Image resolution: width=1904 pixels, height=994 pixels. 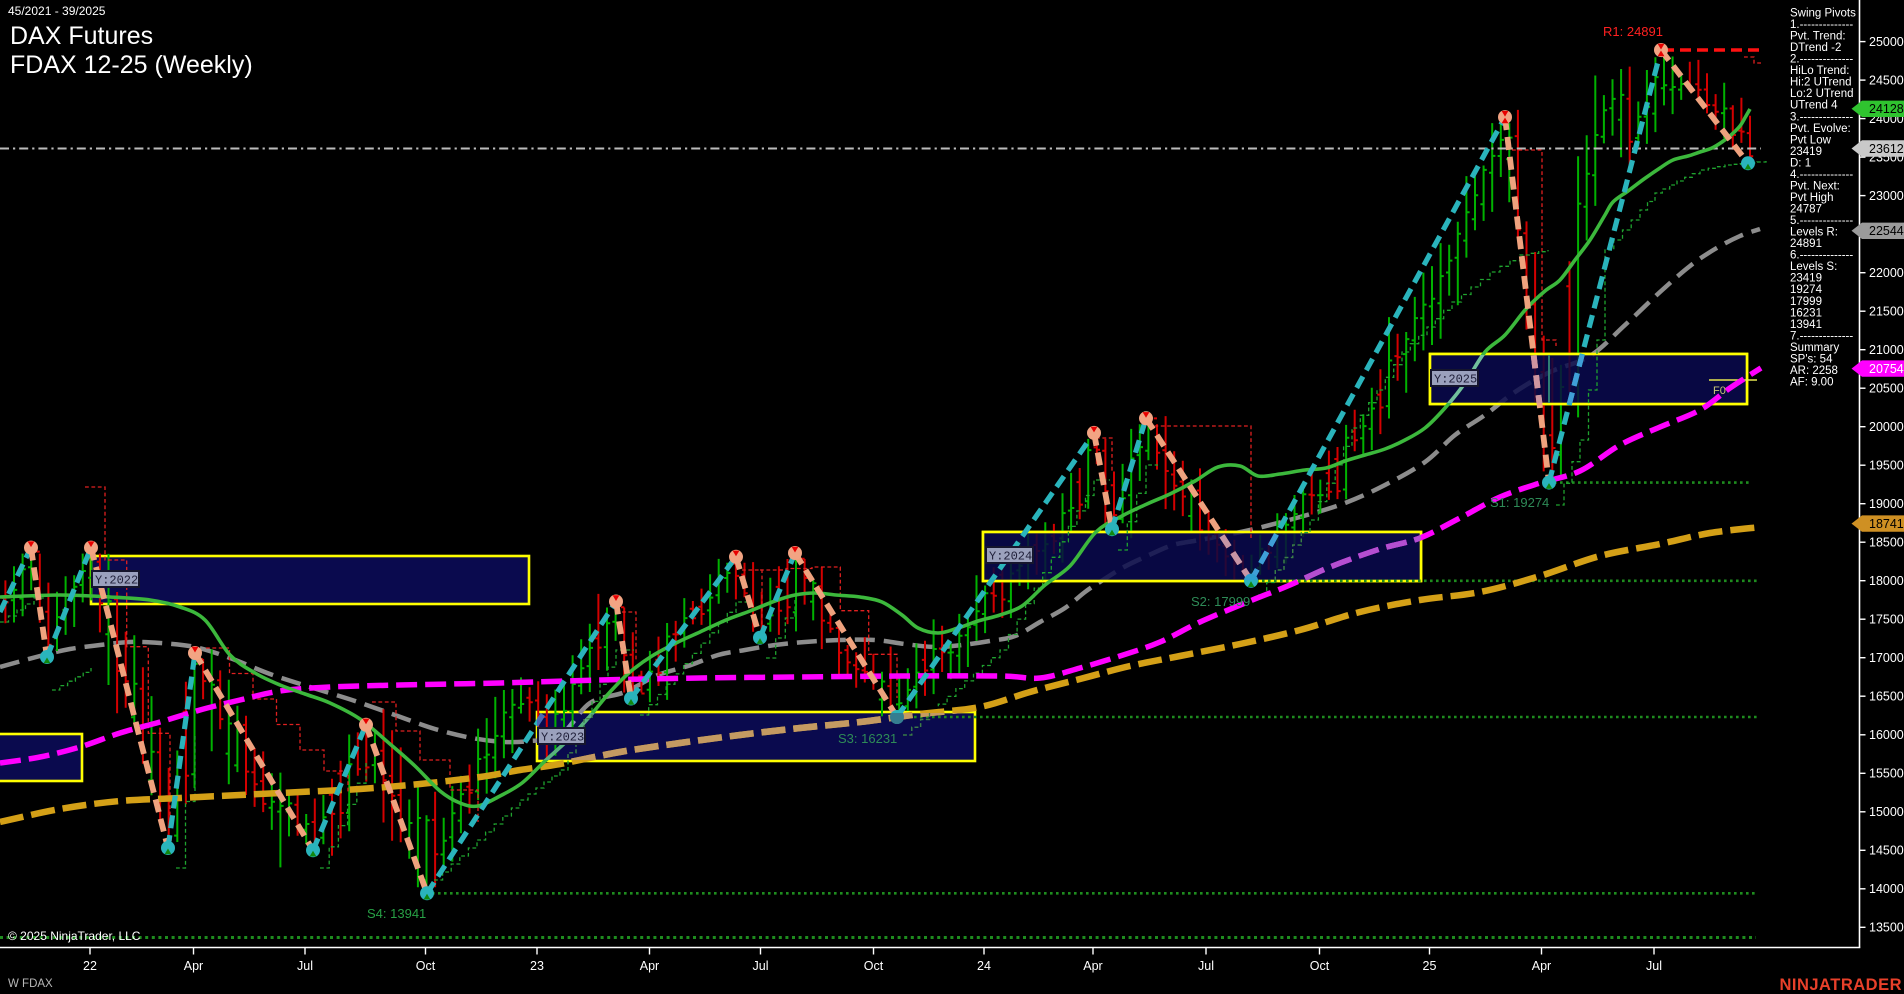 What do you see at coordinates (1806, 290) in the screenshot?
I see `svg-text: 19274` at bounding box center [1806, 290].